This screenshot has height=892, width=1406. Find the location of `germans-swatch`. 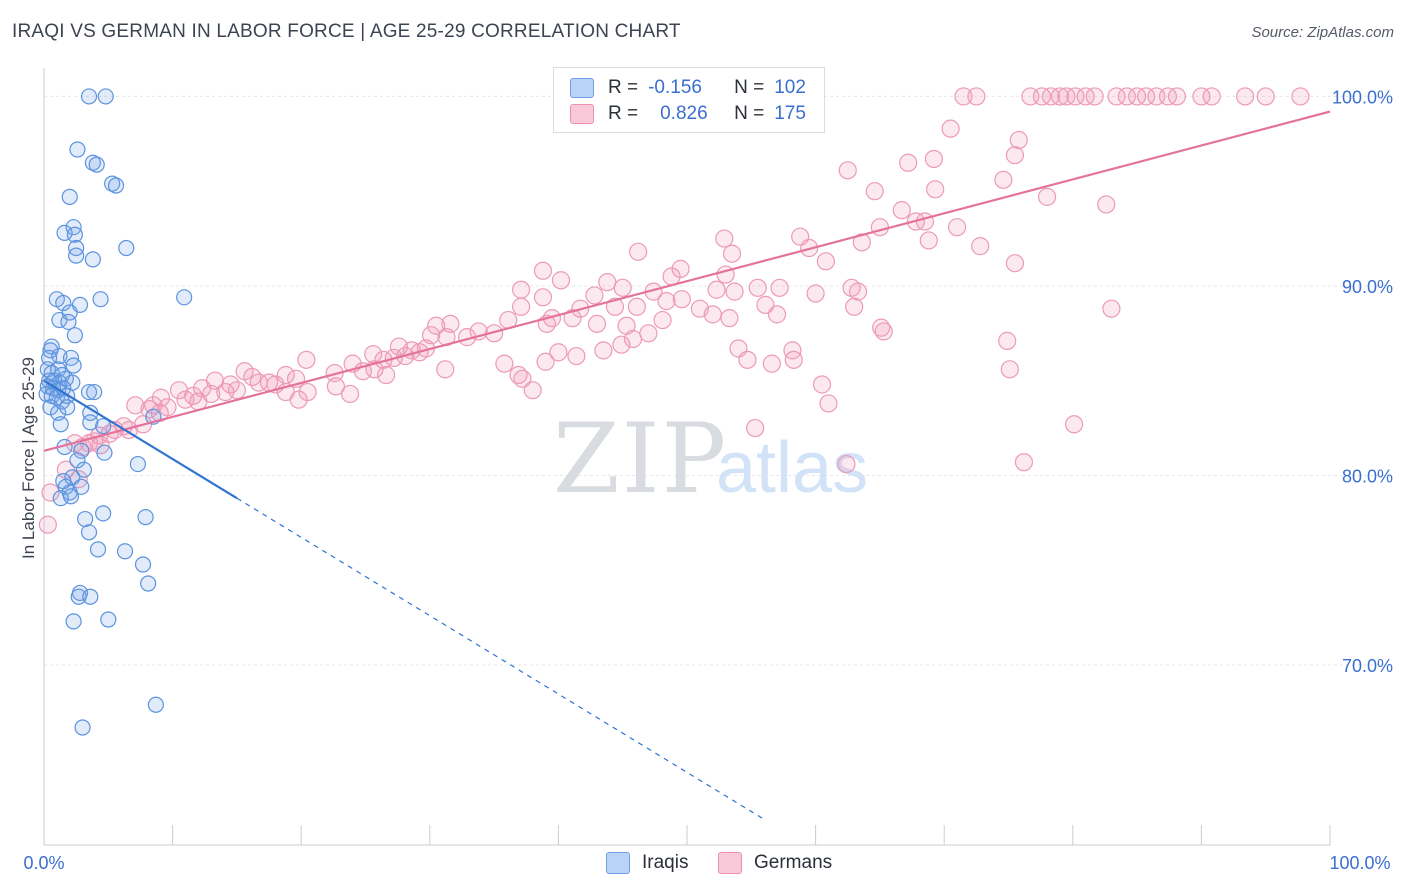

germans-swatch is located at coordinates (730, 863).